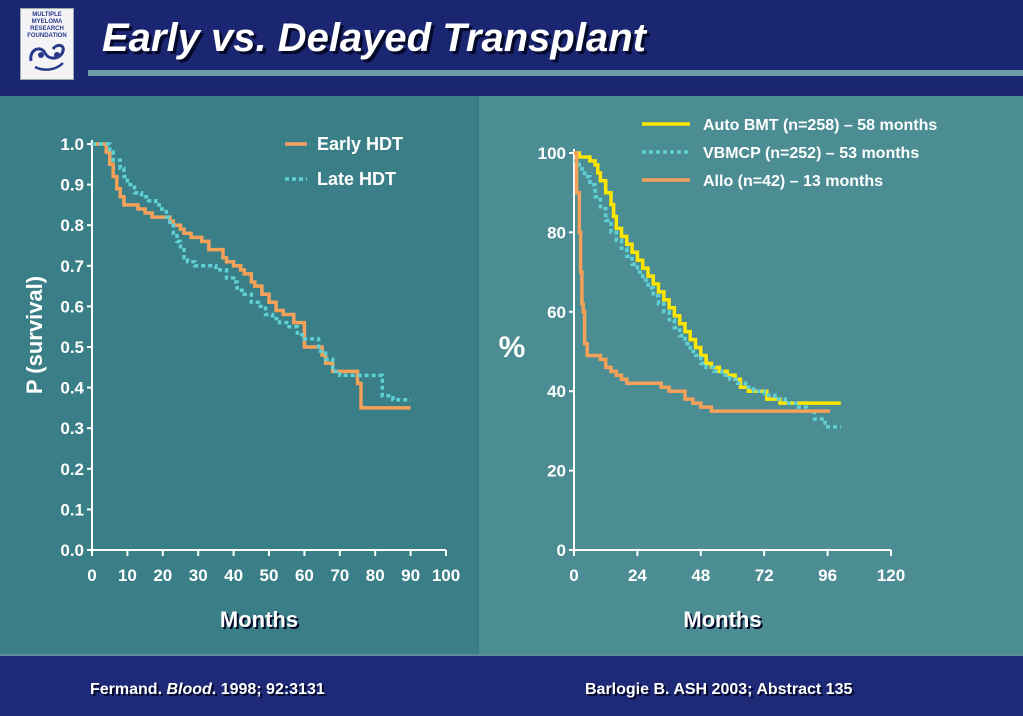 The height and width of the screenshot is (716, 1023). Describe the element at coordinates (556, 471) in the screenshot. I see `y-tick-label: 20` at that location.